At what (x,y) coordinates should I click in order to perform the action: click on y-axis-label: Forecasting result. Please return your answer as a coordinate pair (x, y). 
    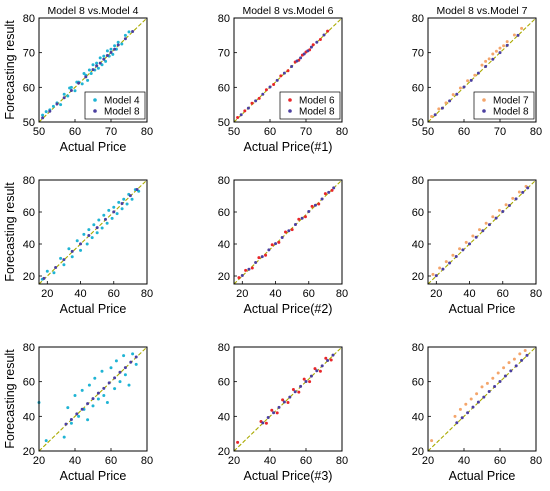
    Looking at the image, I should click on (10, 399).